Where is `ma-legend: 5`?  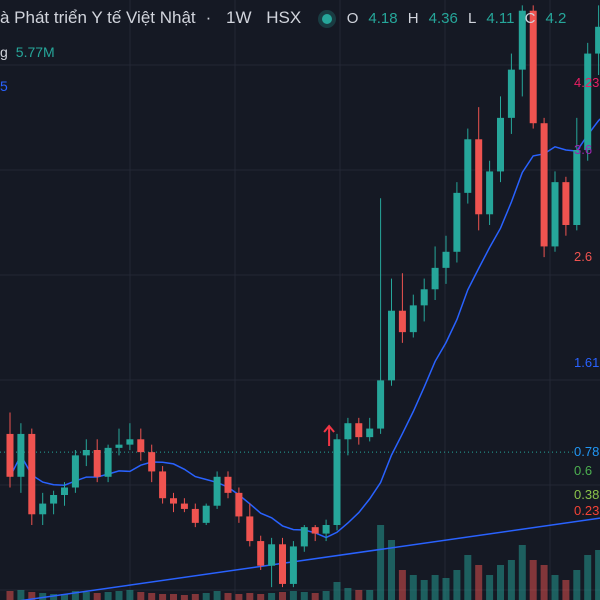
ma-legend: 5 is located at coordinates (4, 86).